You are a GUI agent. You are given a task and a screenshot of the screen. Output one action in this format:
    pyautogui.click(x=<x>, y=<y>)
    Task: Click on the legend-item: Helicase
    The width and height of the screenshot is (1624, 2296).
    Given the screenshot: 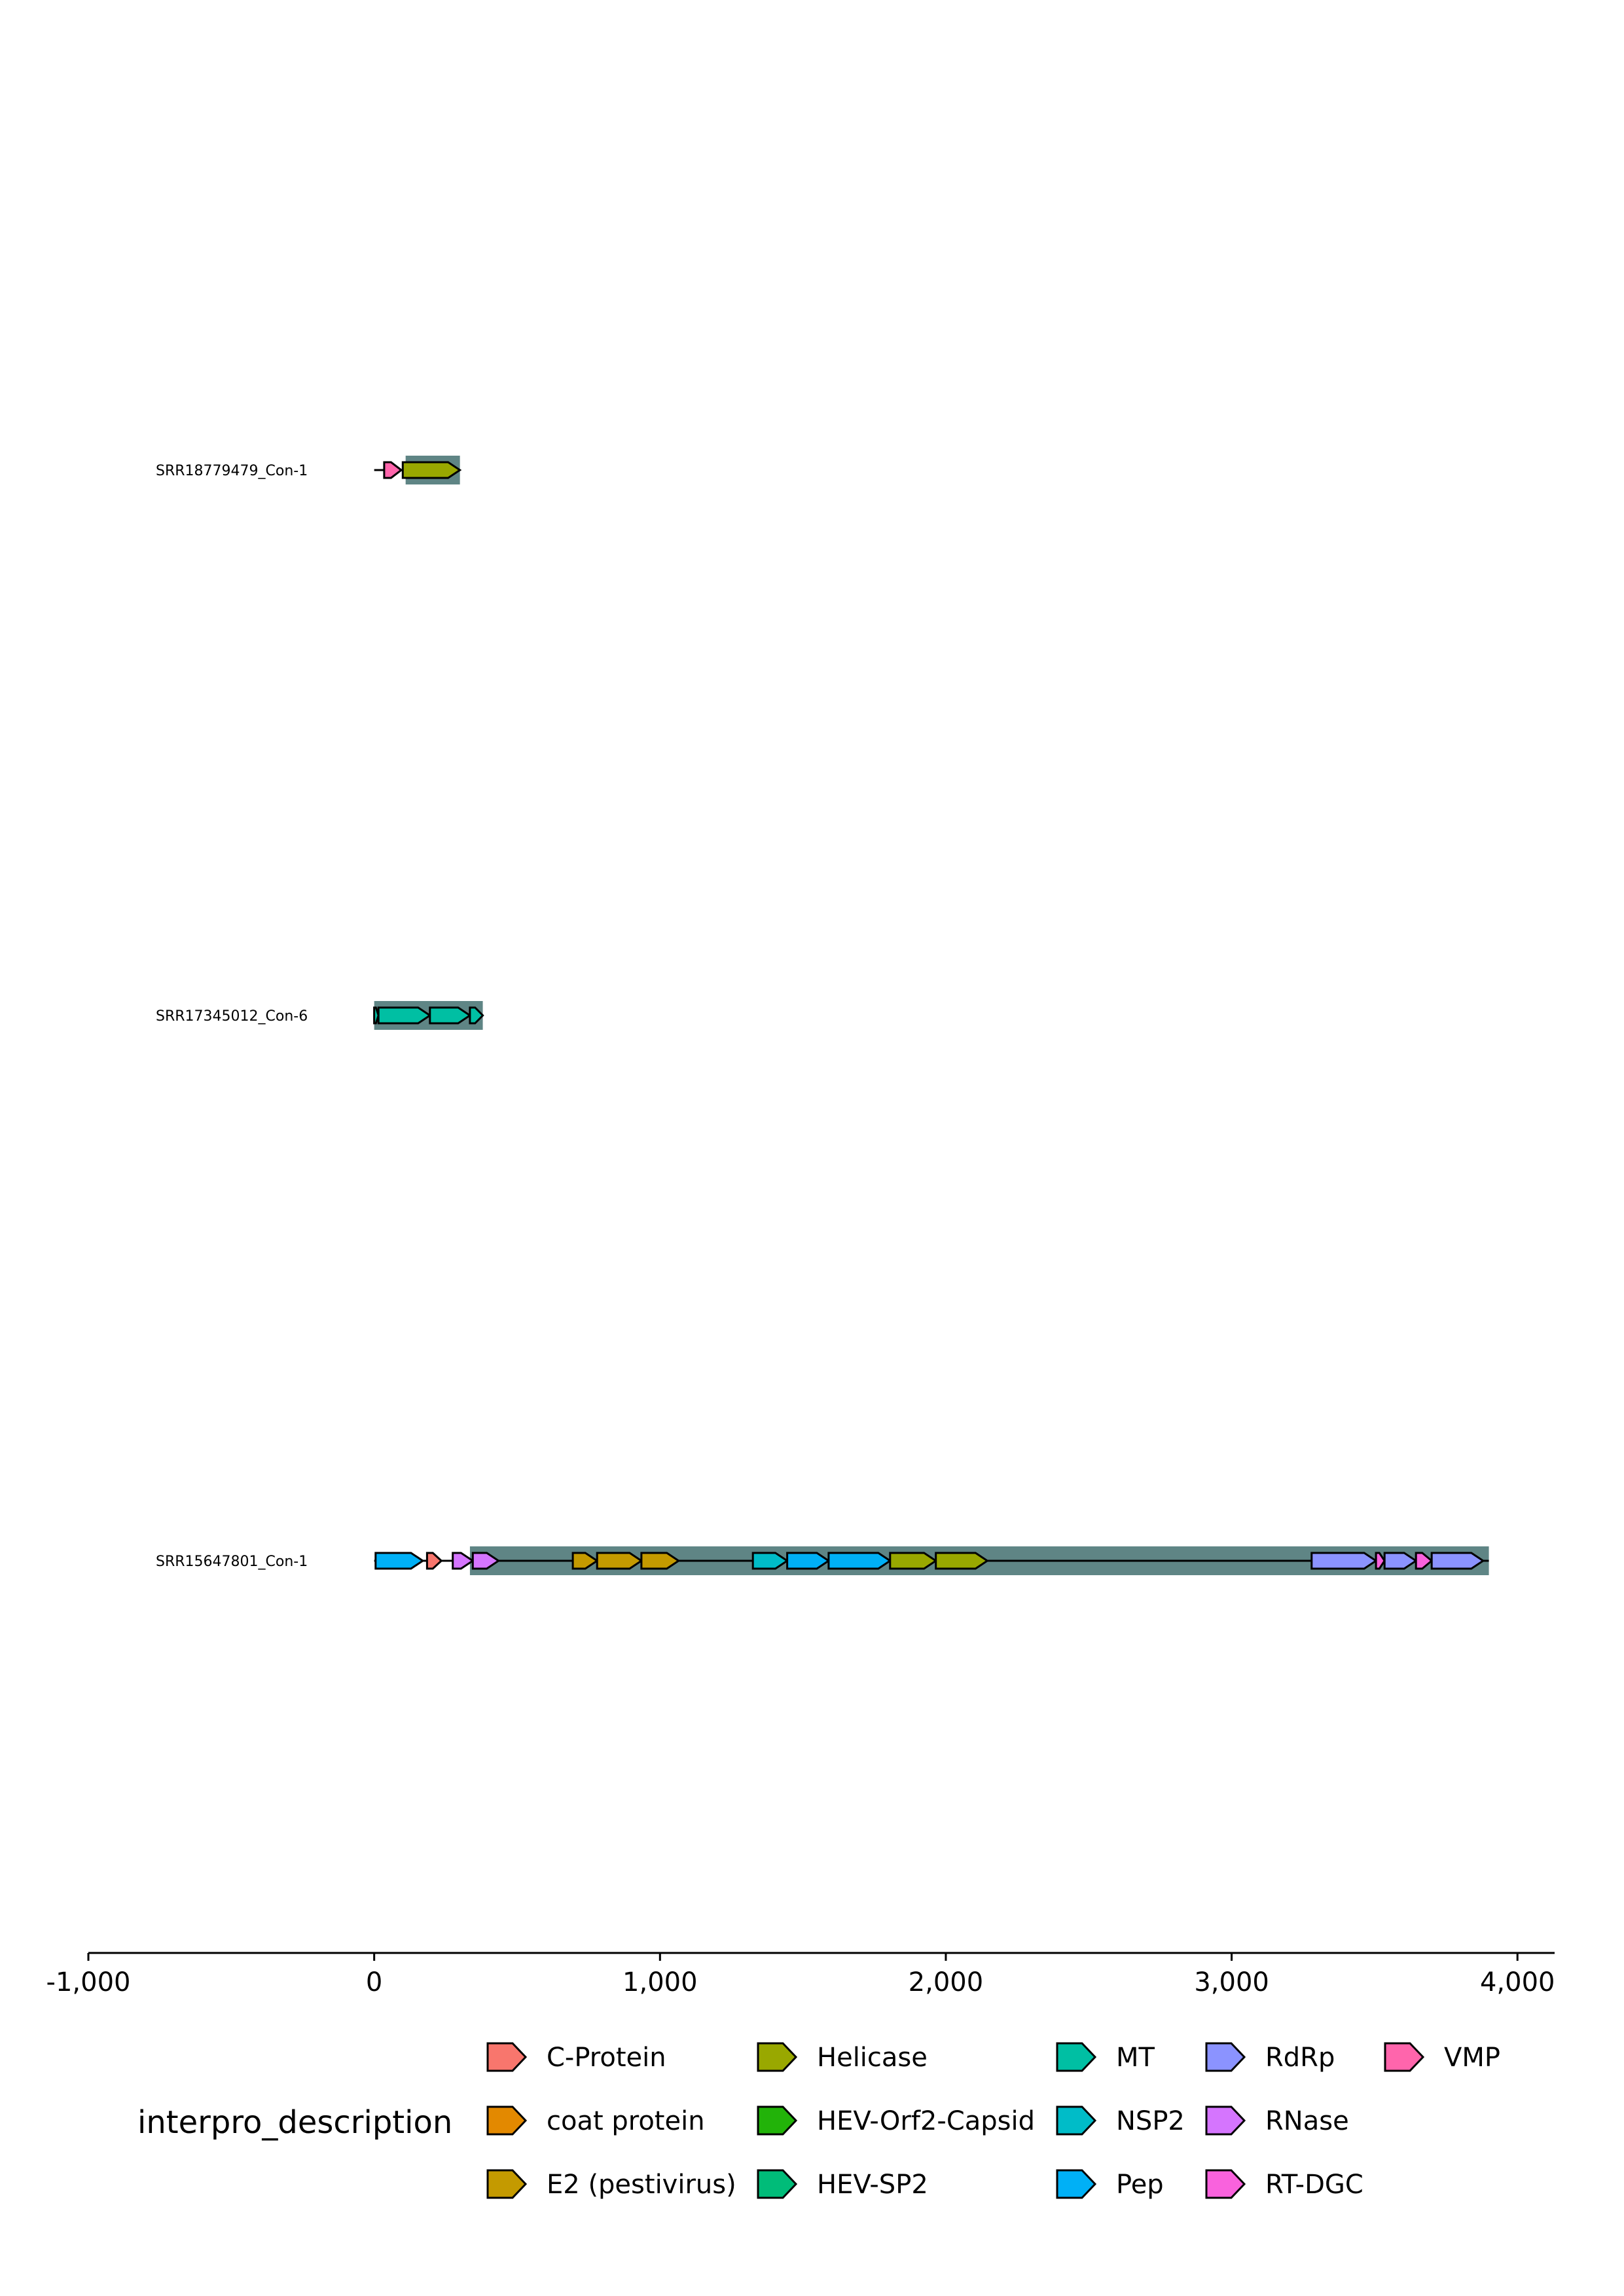 What is the action you would take?
    pyautogui.click(x=842, y=2057)
    